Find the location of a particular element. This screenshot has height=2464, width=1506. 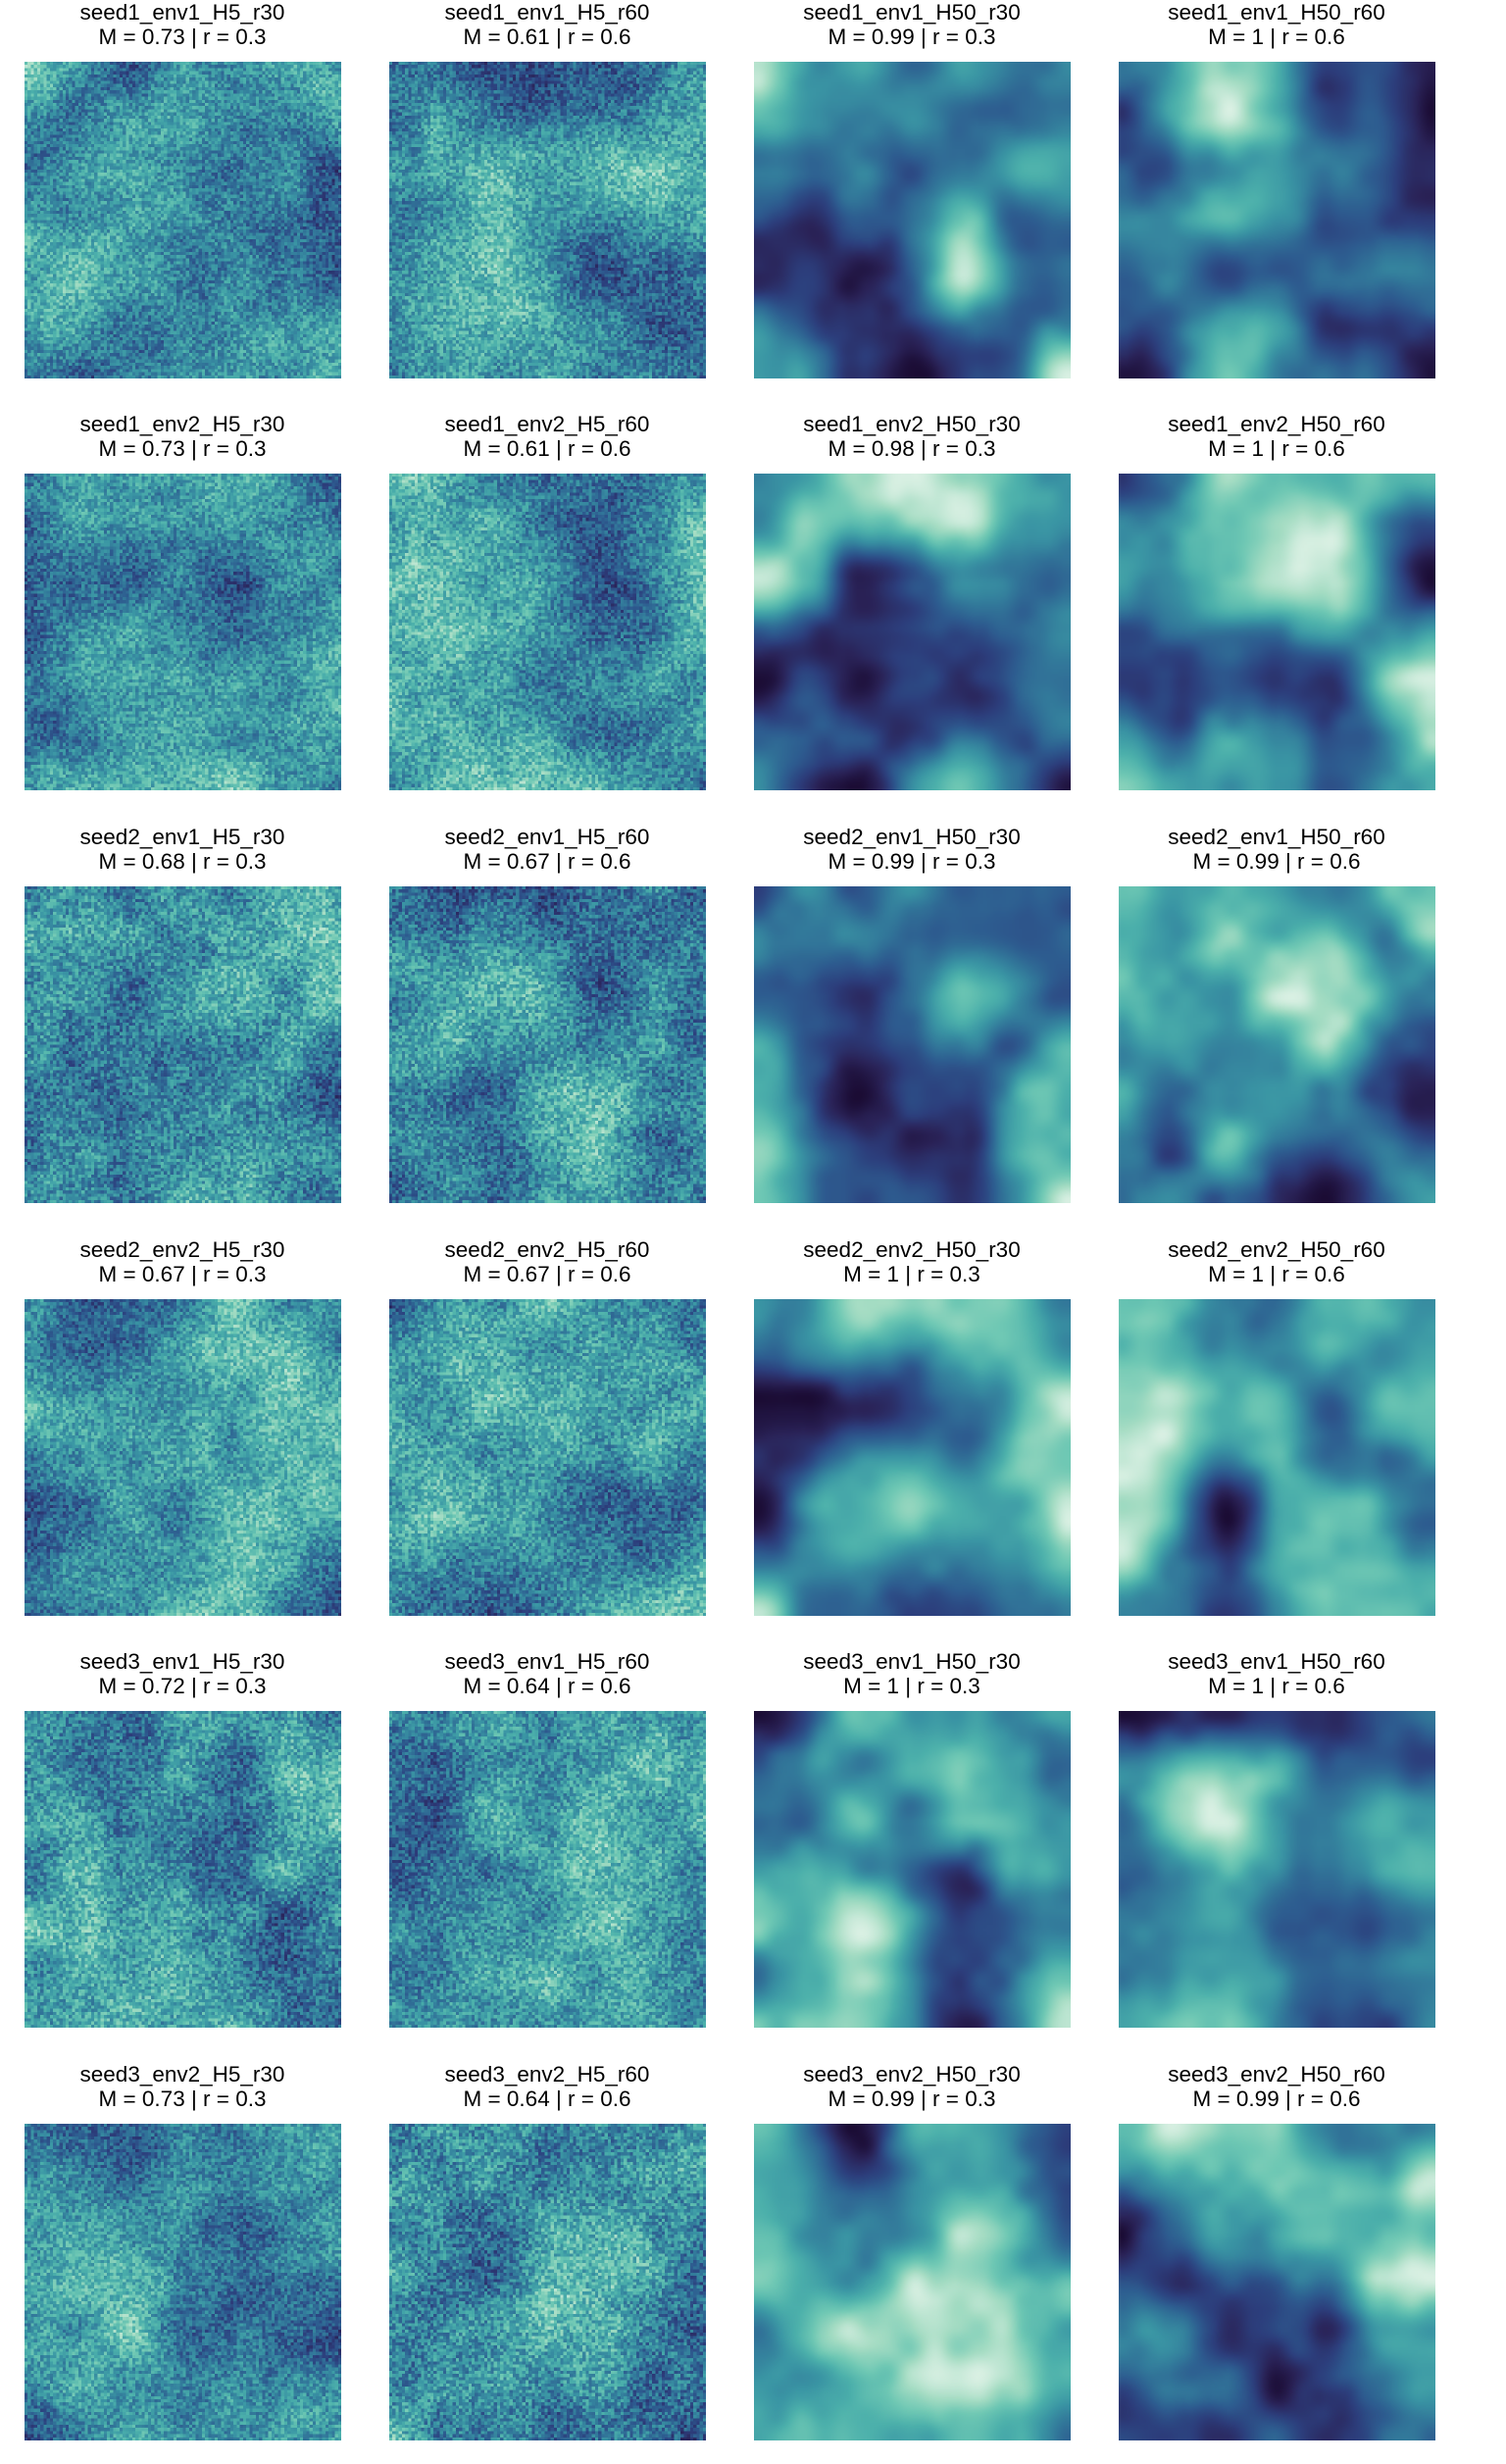

heatmap-panel: seed1_env1_H50_r60 M = 1 | r = 0.6 is located at coordinates (1276, 201).